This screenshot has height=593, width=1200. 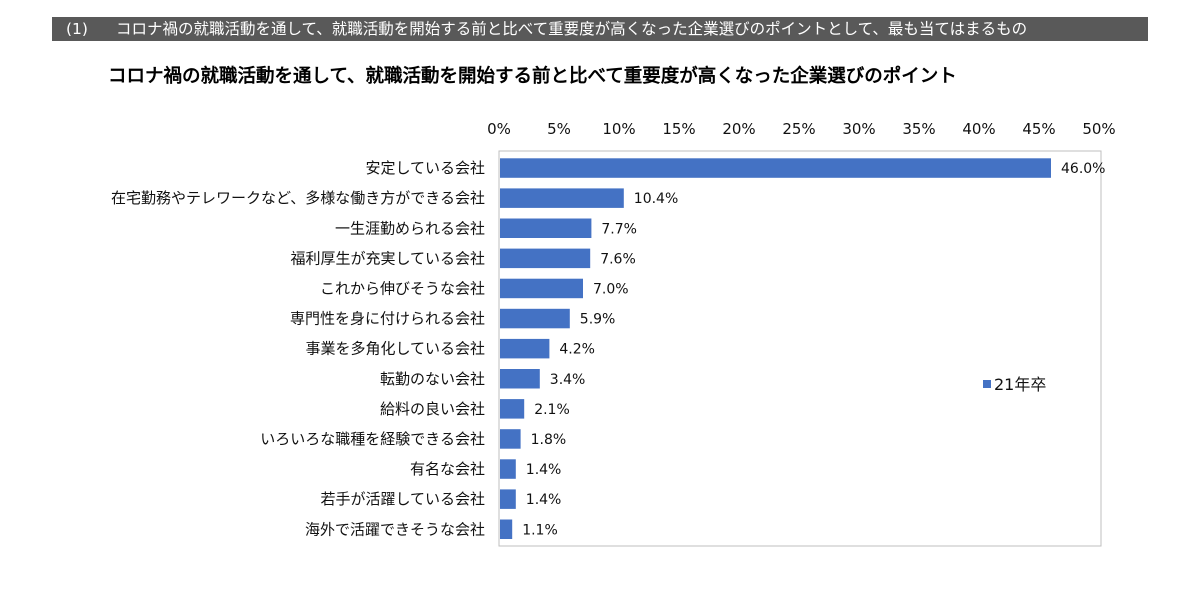 What do you see at coordinates (978, 129) in the screenshot?
I see `x-tick-label: 40%` at bounding box center [978, 129].